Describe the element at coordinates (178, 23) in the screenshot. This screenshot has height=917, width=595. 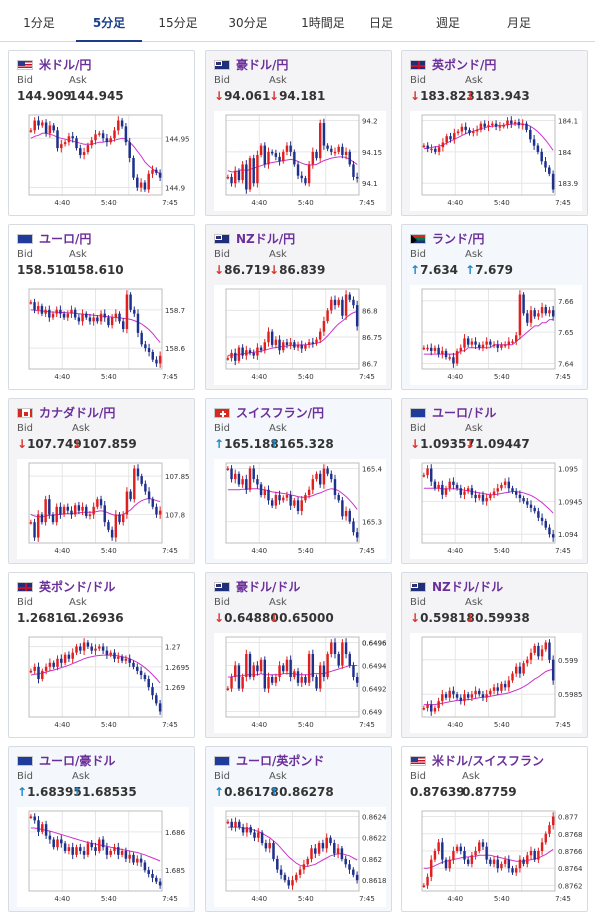
I see `tab-3: 15分足` at that location.